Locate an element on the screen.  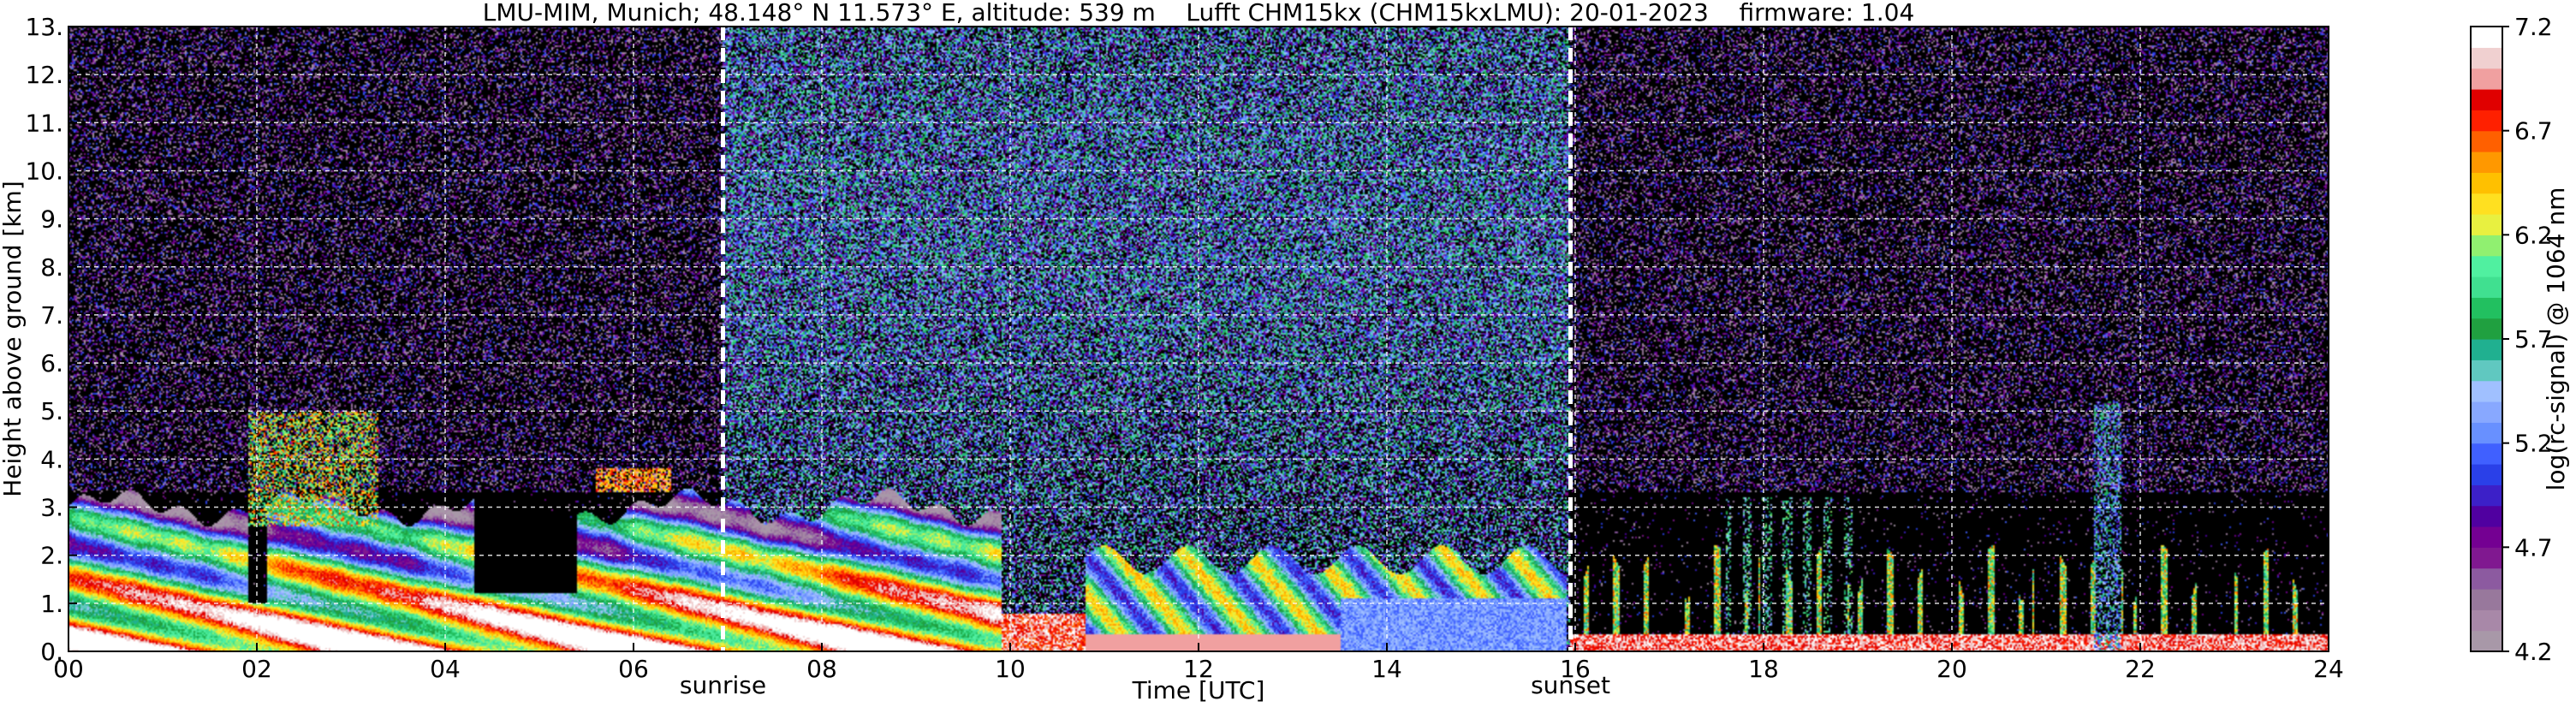
sunset-label: sunset is located at coordinates (1570, 685).